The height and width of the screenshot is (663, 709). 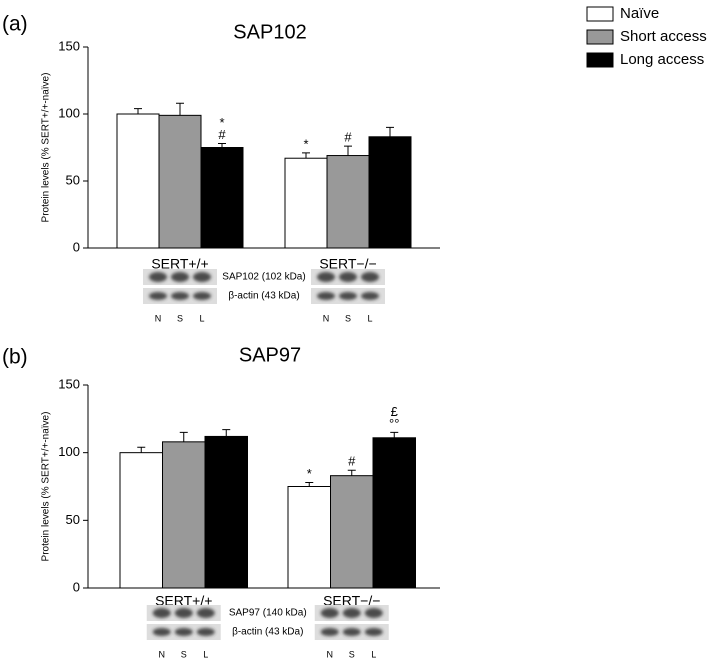 What do you see at coordinates (395, 411) in the screenshot?
I see `annotation: £` at bounding box center [395, 411].